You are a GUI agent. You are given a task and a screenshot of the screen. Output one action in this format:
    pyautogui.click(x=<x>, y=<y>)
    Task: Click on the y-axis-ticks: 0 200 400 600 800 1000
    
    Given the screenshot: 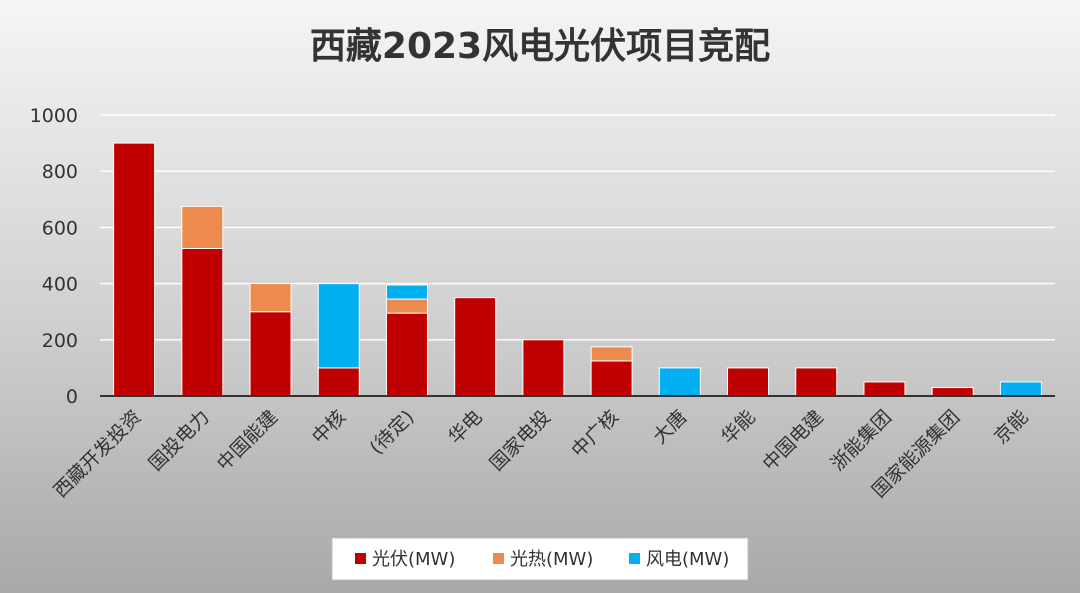 What is the action you would take?
    pyautogui.click(x=54, y=256)
    